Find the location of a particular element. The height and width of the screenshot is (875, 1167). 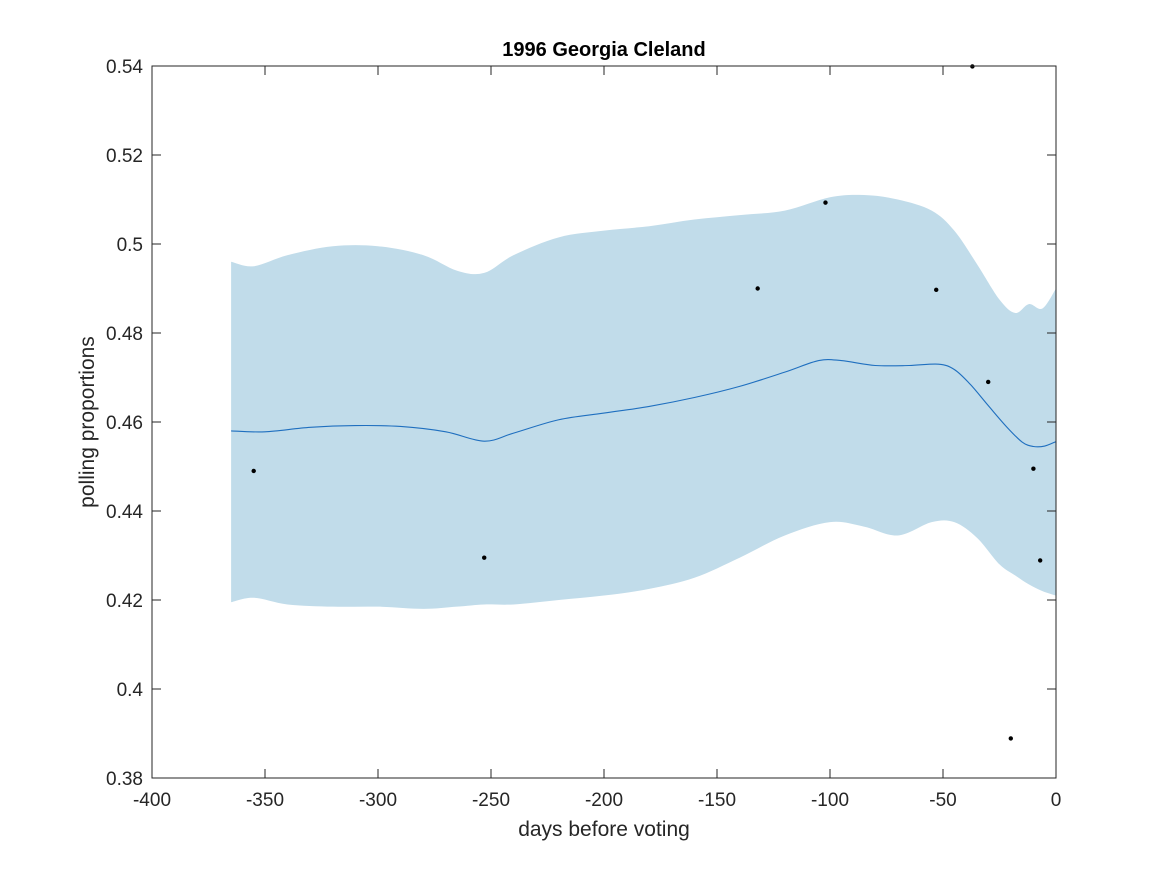

x-axis-label: days before voting is located at coordinates (604, 829).